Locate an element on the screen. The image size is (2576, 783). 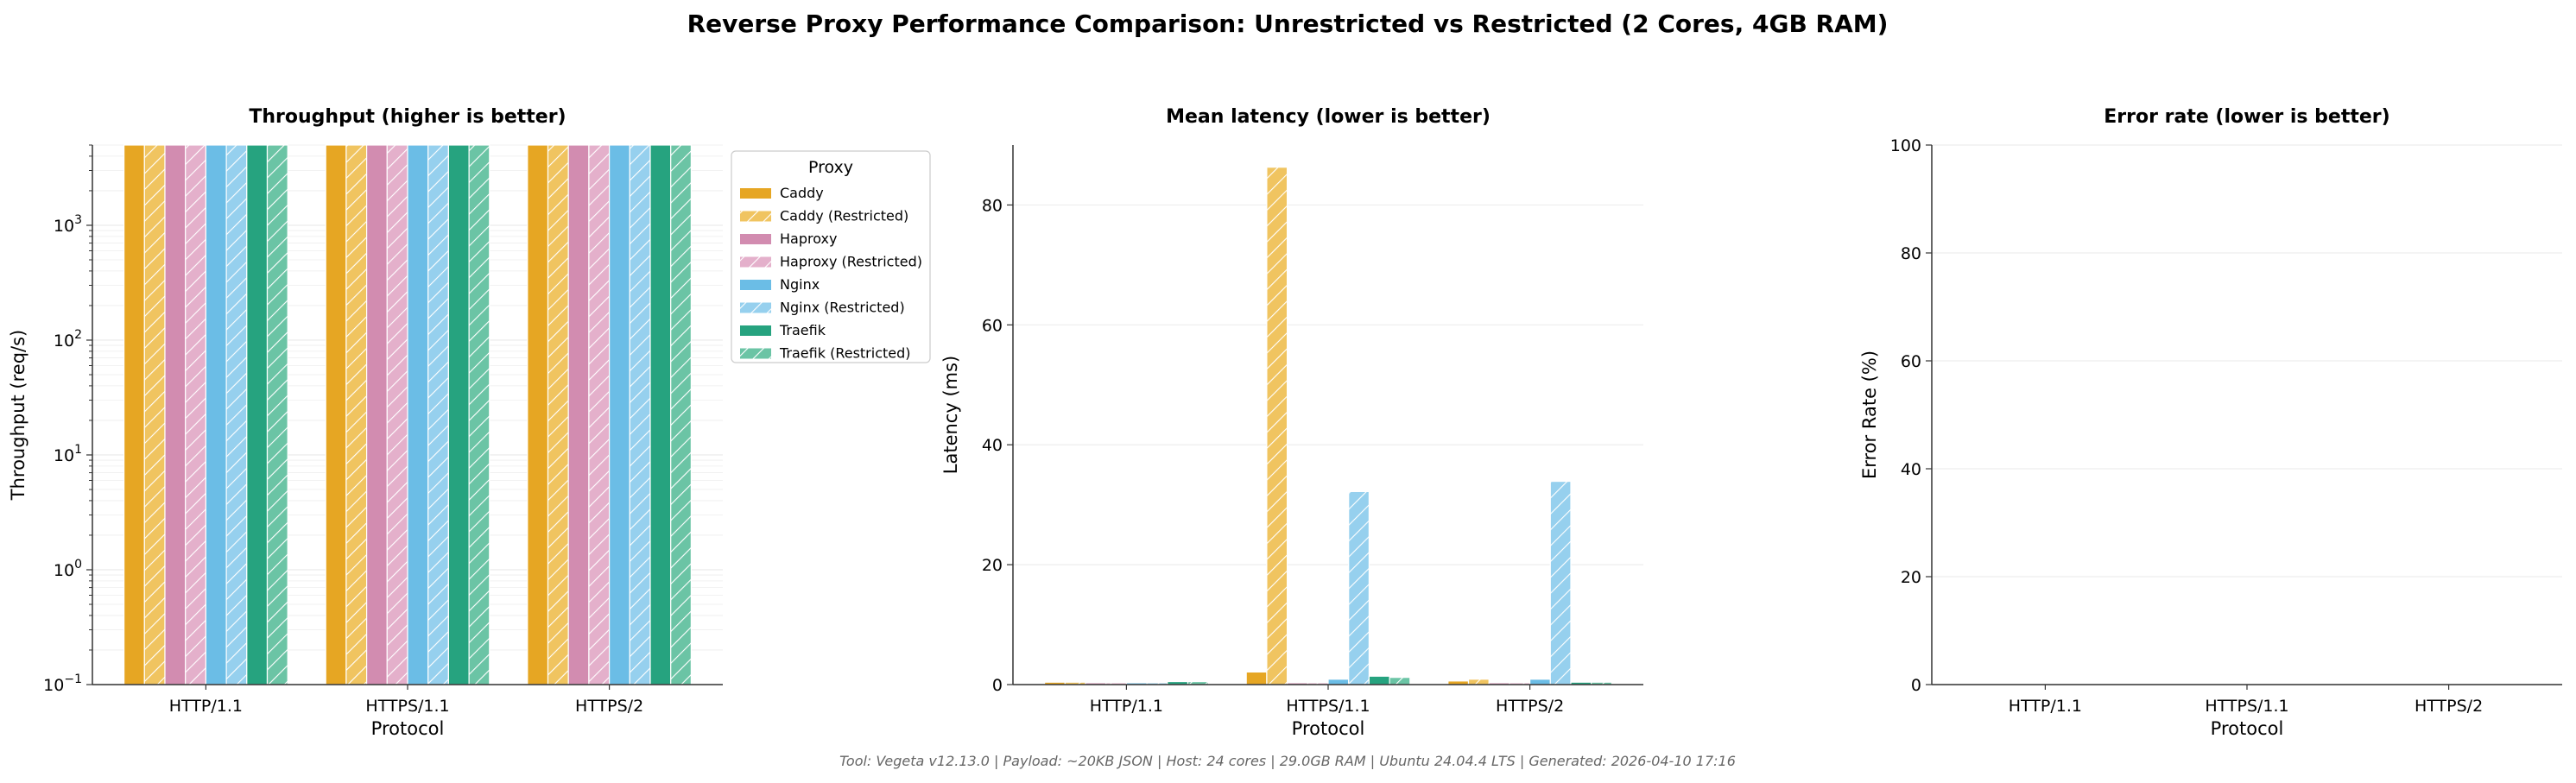
legend-item: Traefik is located at coordinates (783, 330).